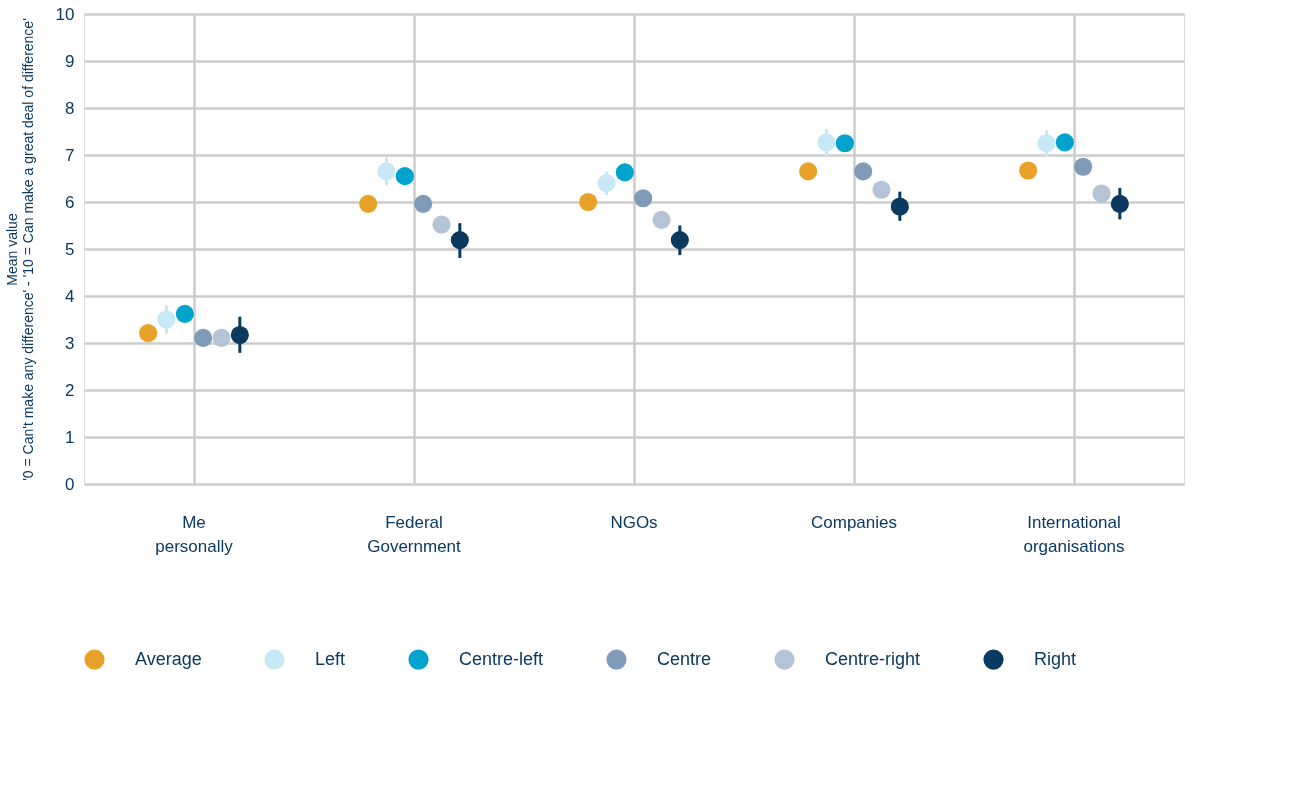  What do you see at coordinates (1074, 534) in the screenshot?
I see `x-tick-label: International organisations` at bounding box center [1074, 534].